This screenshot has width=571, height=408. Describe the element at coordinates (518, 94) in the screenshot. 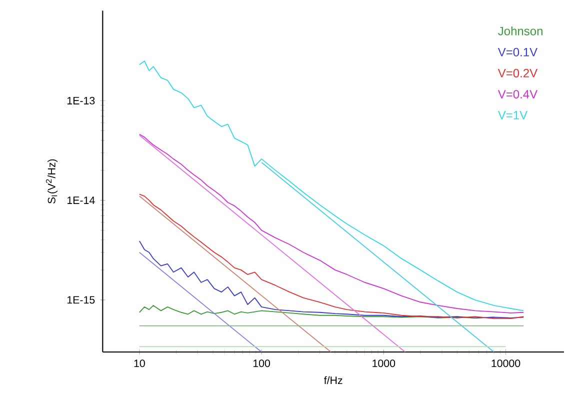

I see `text: V=0.4V` at that location.